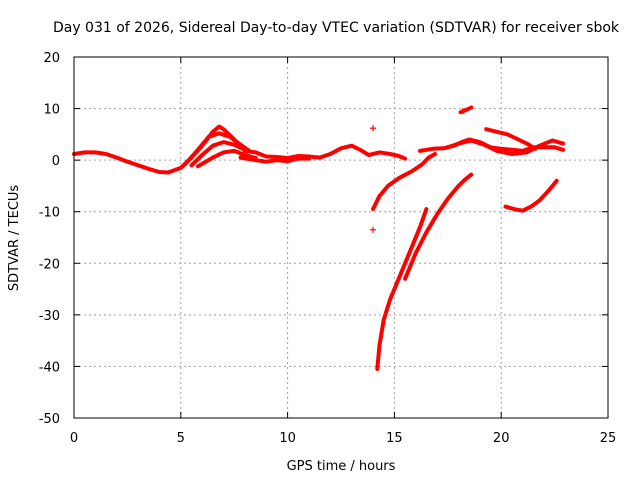 The width and height of the screenshot is (640, 480). Describe the element at coordinates (394, 438) in the screenshot. I see `x-tick-label: 15` at that location.